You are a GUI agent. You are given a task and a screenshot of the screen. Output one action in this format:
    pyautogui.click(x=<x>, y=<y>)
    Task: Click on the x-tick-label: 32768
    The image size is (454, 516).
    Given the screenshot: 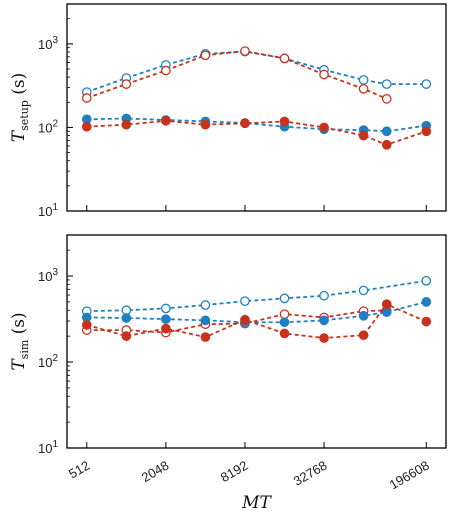 What is the action you would take?
    pyautogui.click(x=310, y=473)
    